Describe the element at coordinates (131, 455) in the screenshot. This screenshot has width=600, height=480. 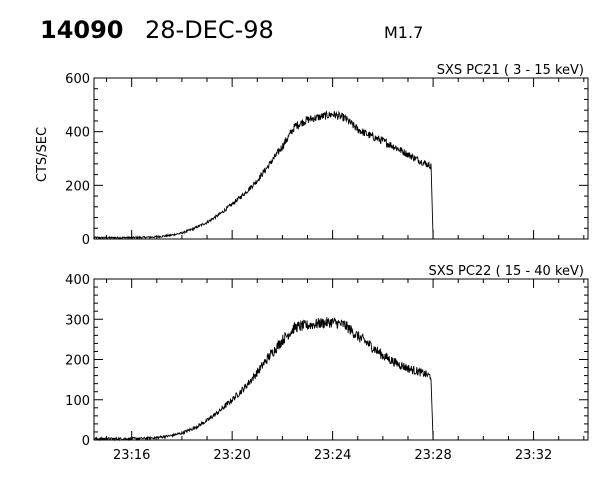
I see `x-tick-label: 23:16` at that location.